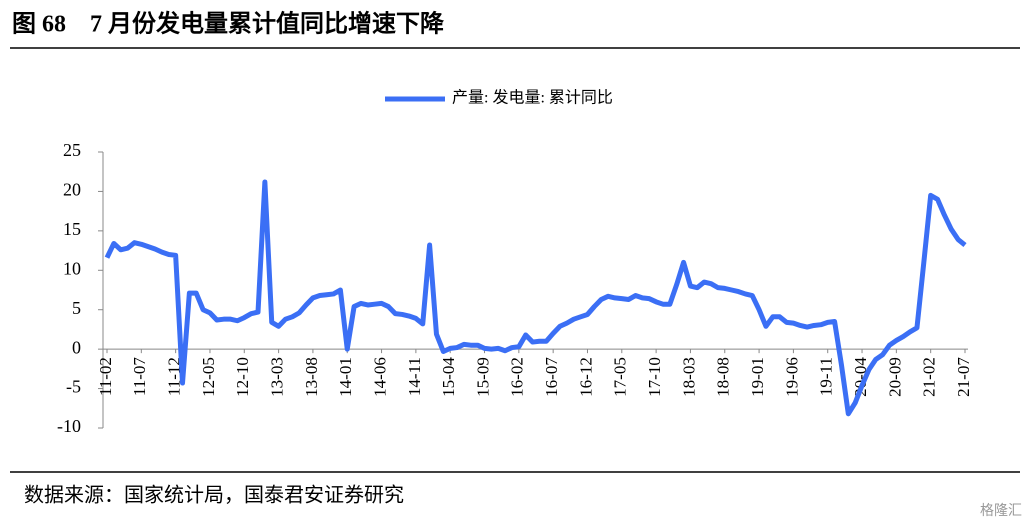 The image size is (1030, 527). I want to click on x-tick-label: 17-10, so click(654, 377).